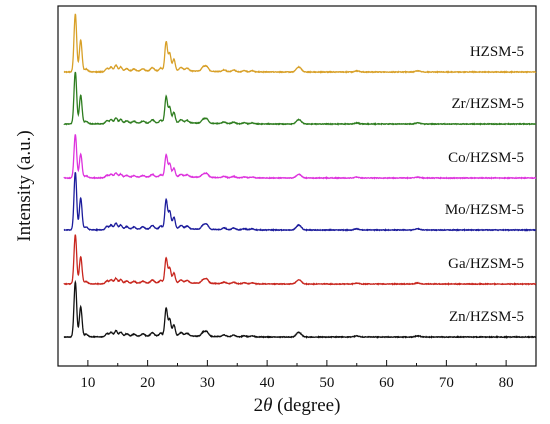  I want to click on x-tick-label: 20, so click(147, 383).